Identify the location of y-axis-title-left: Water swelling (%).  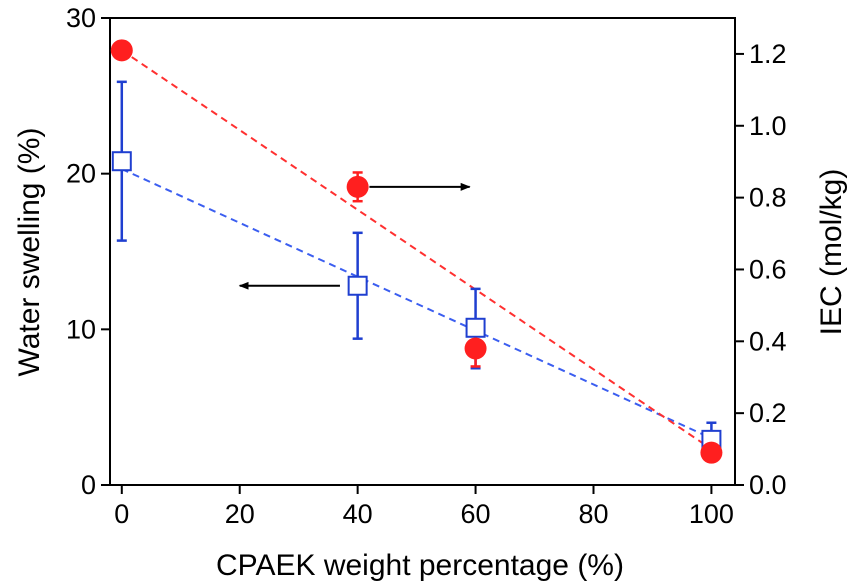
(29, 252).